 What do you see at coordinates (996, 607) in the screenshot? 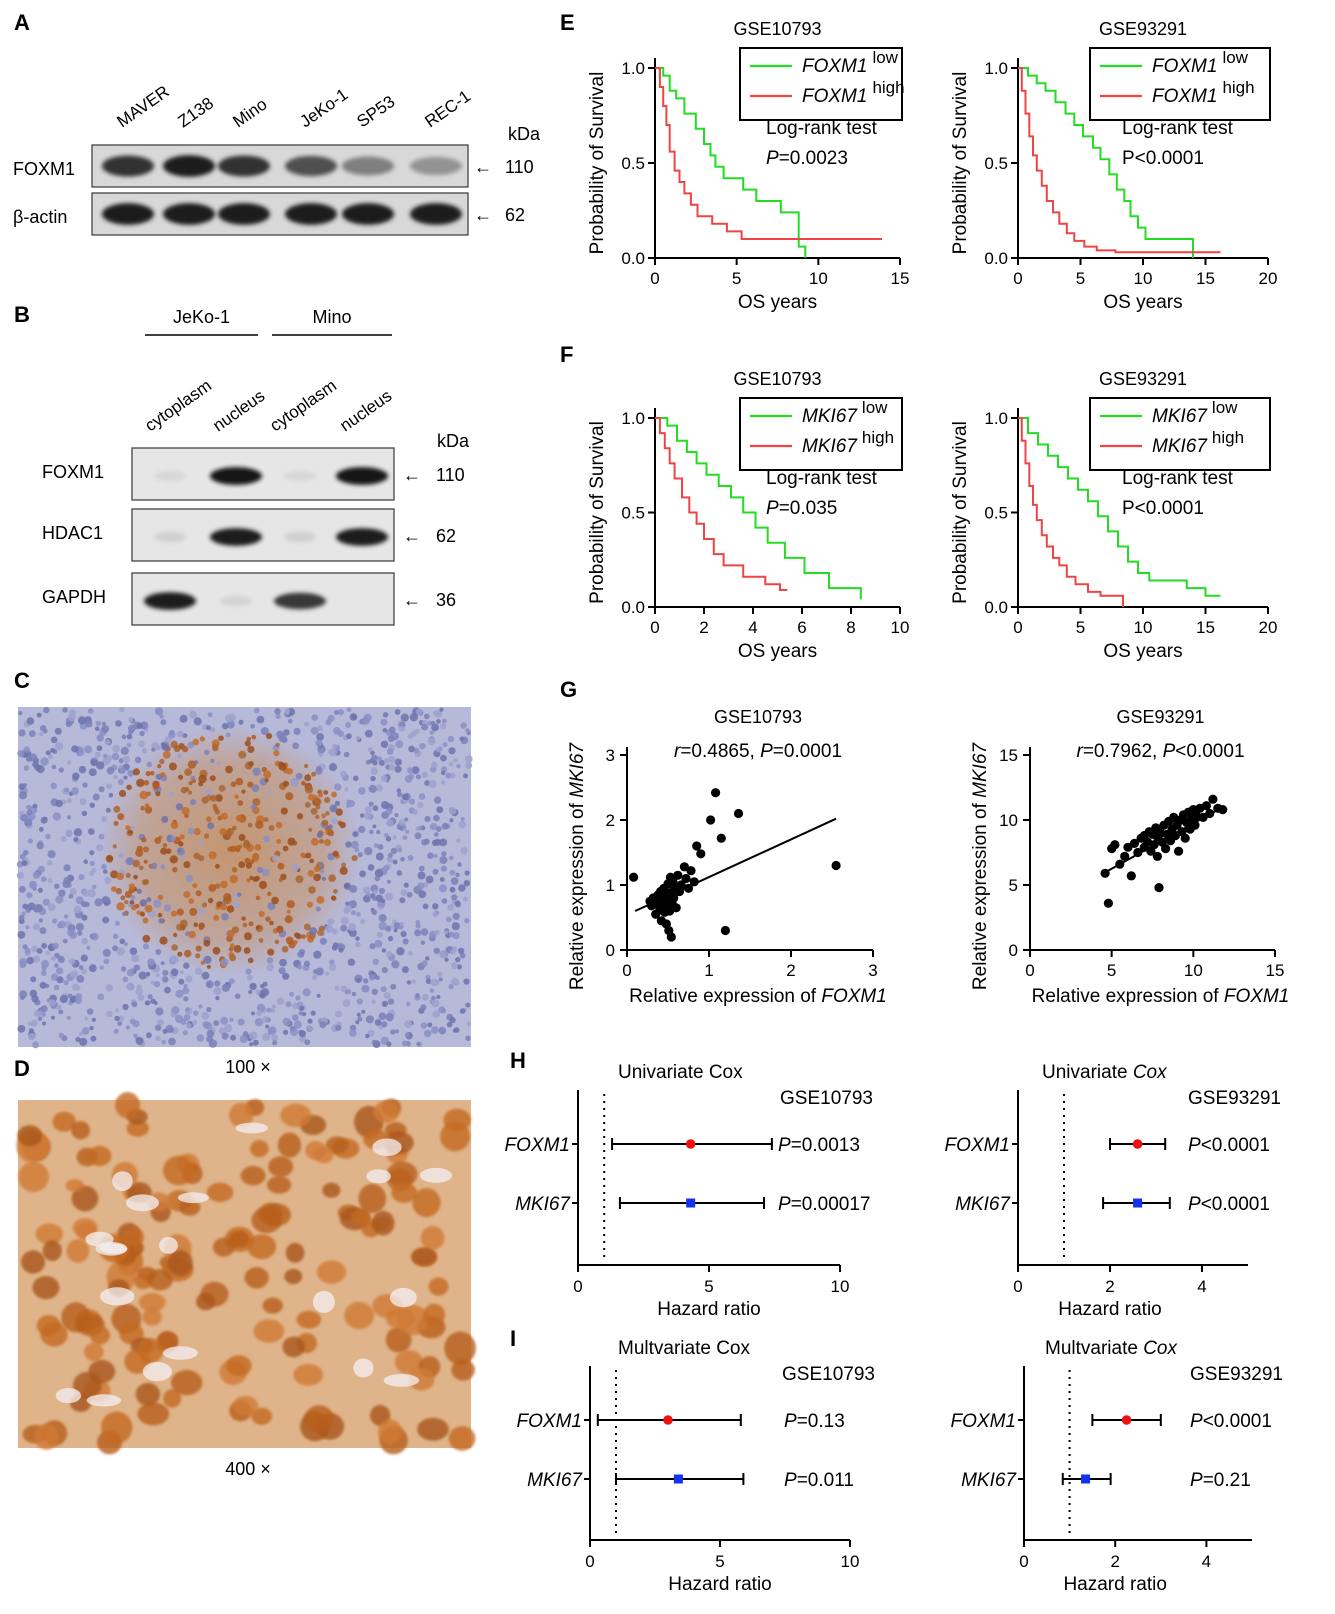
I see `y-tick-label: 0.0` at bounding box center [996, 607].